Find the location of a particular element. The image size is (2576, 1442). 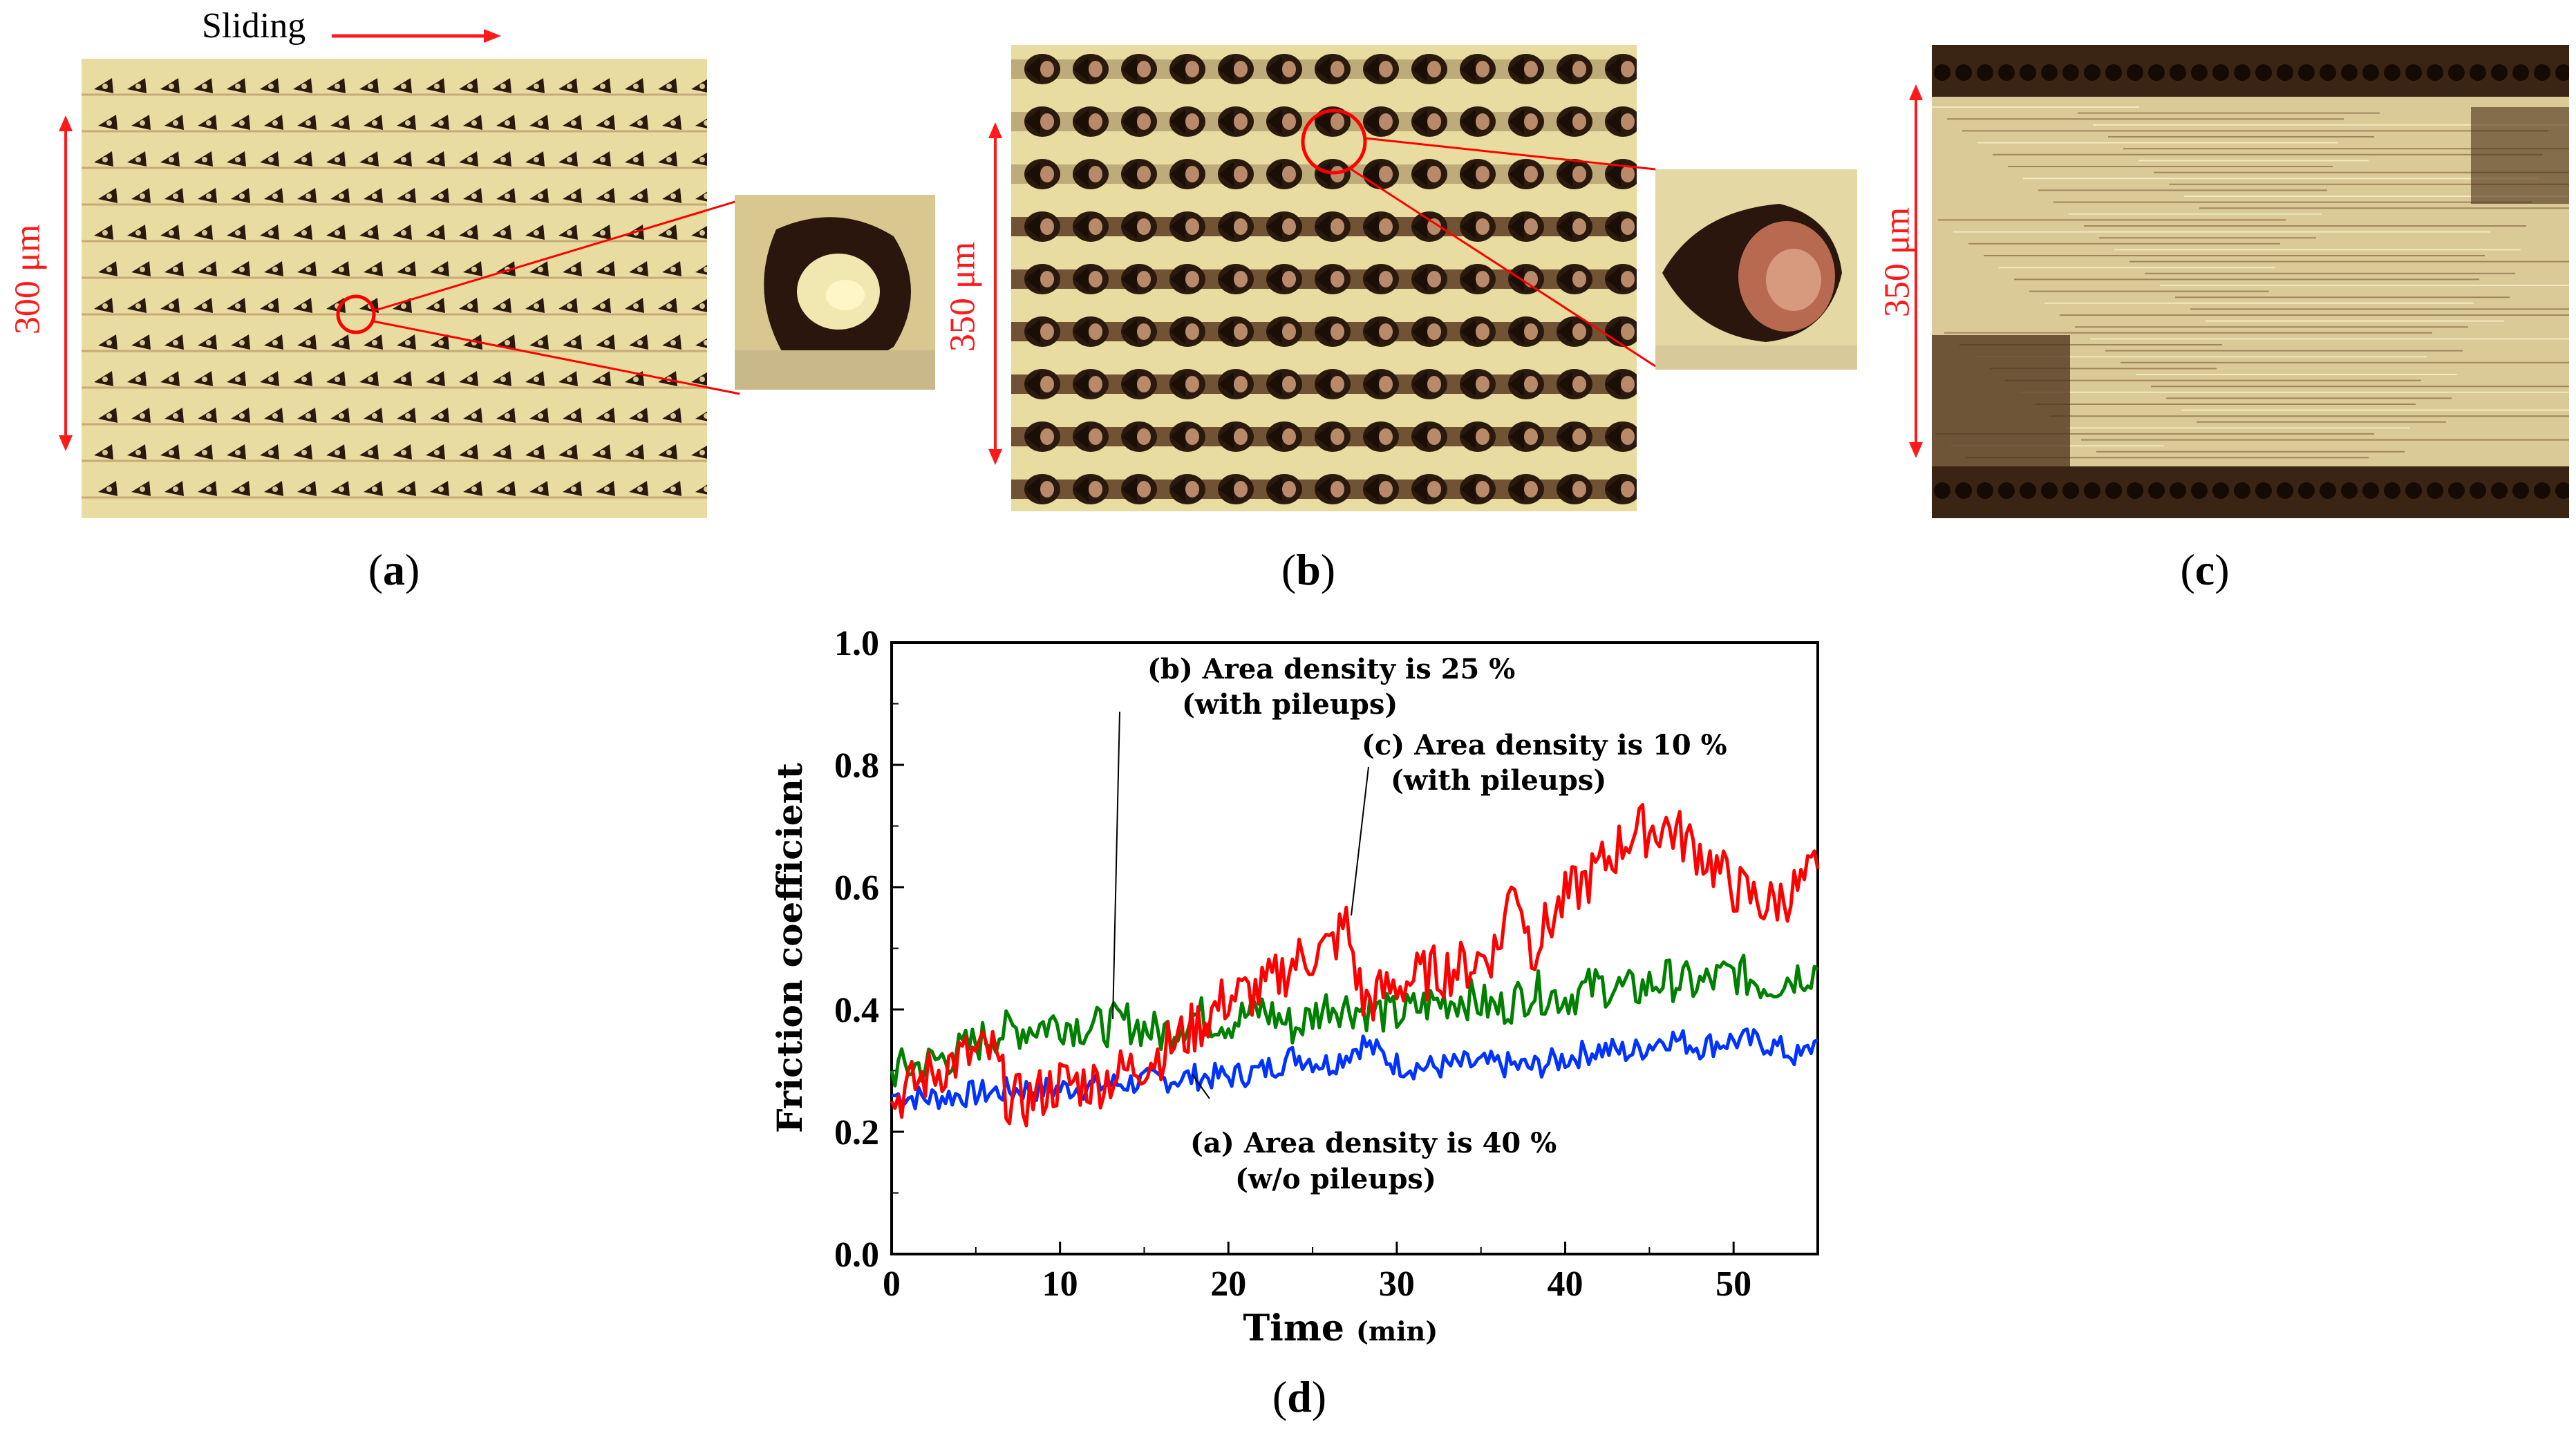

micrograph-b is located at coordinates (1324, 278).